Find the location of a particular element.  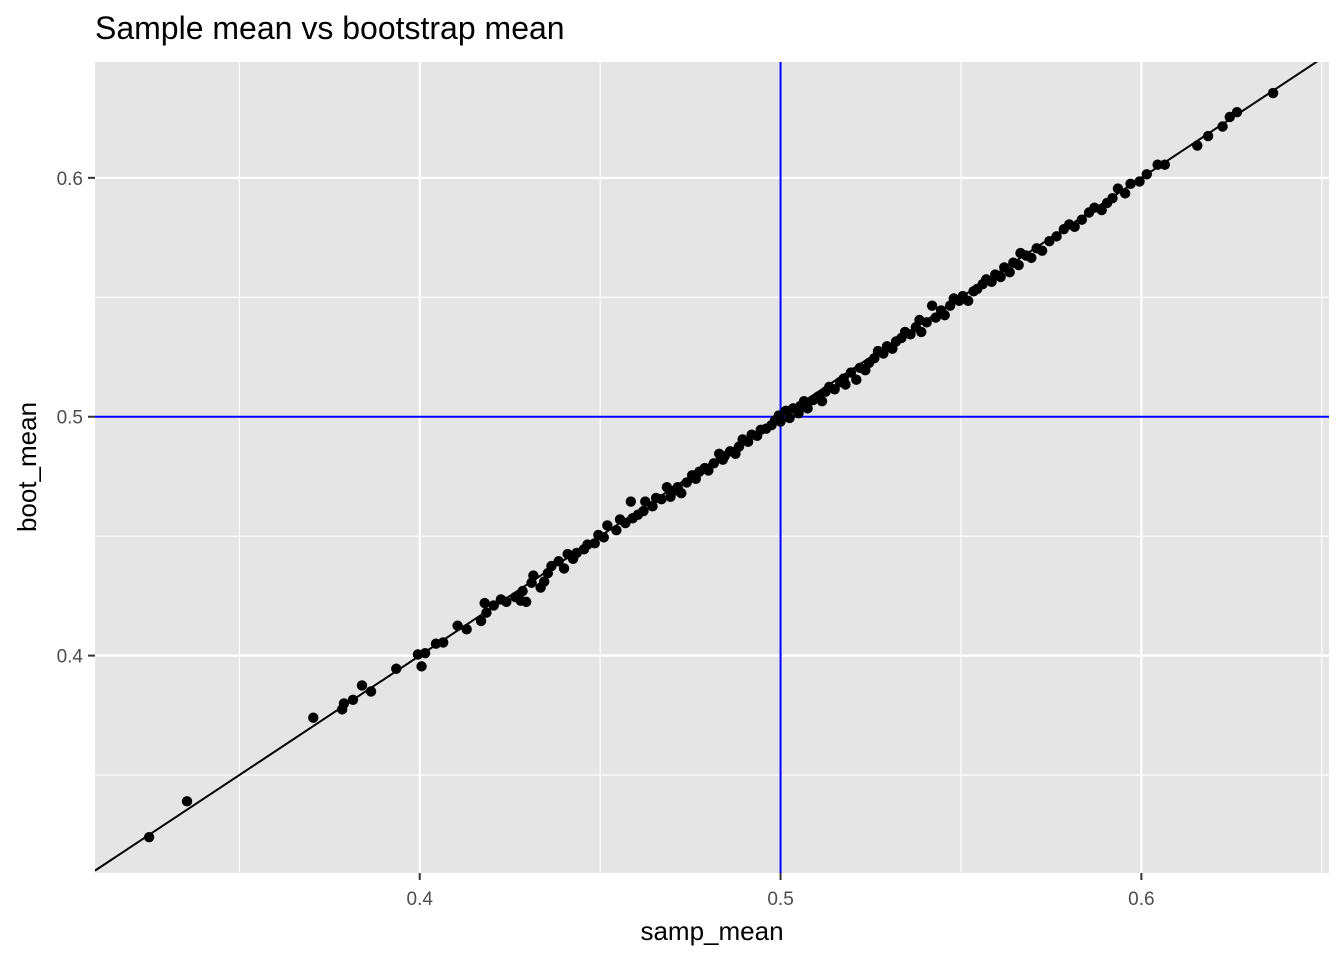

x-axis-title: samp_mean is located at coordinates (711, 931).